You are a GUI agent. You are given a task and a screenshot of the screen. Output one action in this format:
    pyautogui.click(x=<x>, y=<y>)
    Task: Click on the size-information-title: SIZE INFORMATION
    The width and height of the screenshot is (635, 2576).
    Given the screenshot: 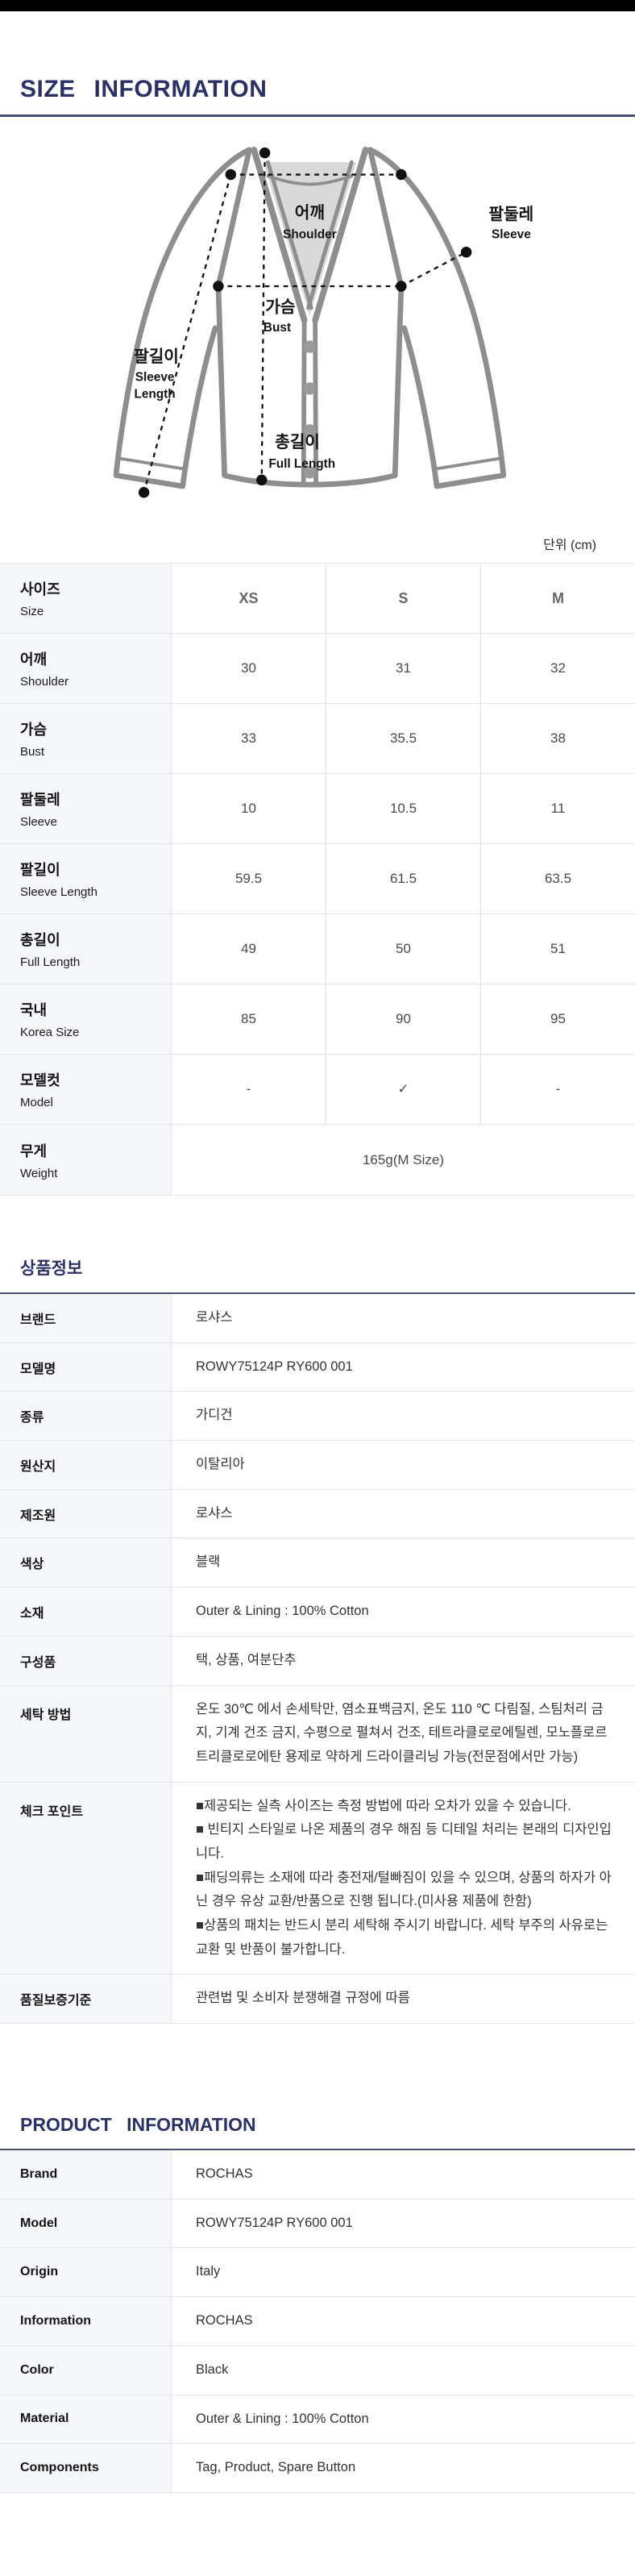 What is the action you would take?
    pyautogui.click(x=144, y=89)
    